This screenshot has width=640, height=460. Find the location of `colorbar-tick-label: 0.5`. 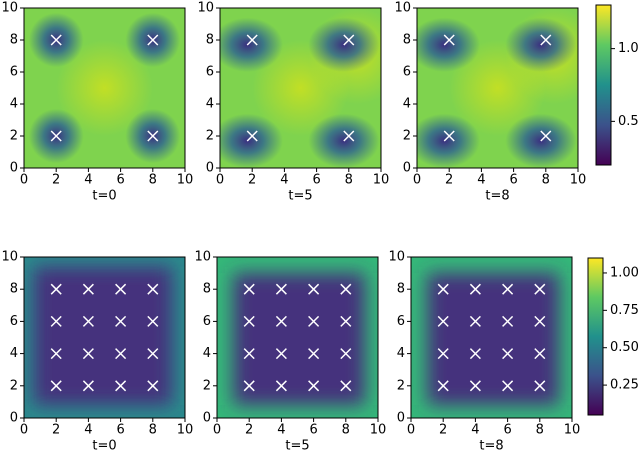

colorbar-tick-label: 0.5 is located at coordinates (628, 121).